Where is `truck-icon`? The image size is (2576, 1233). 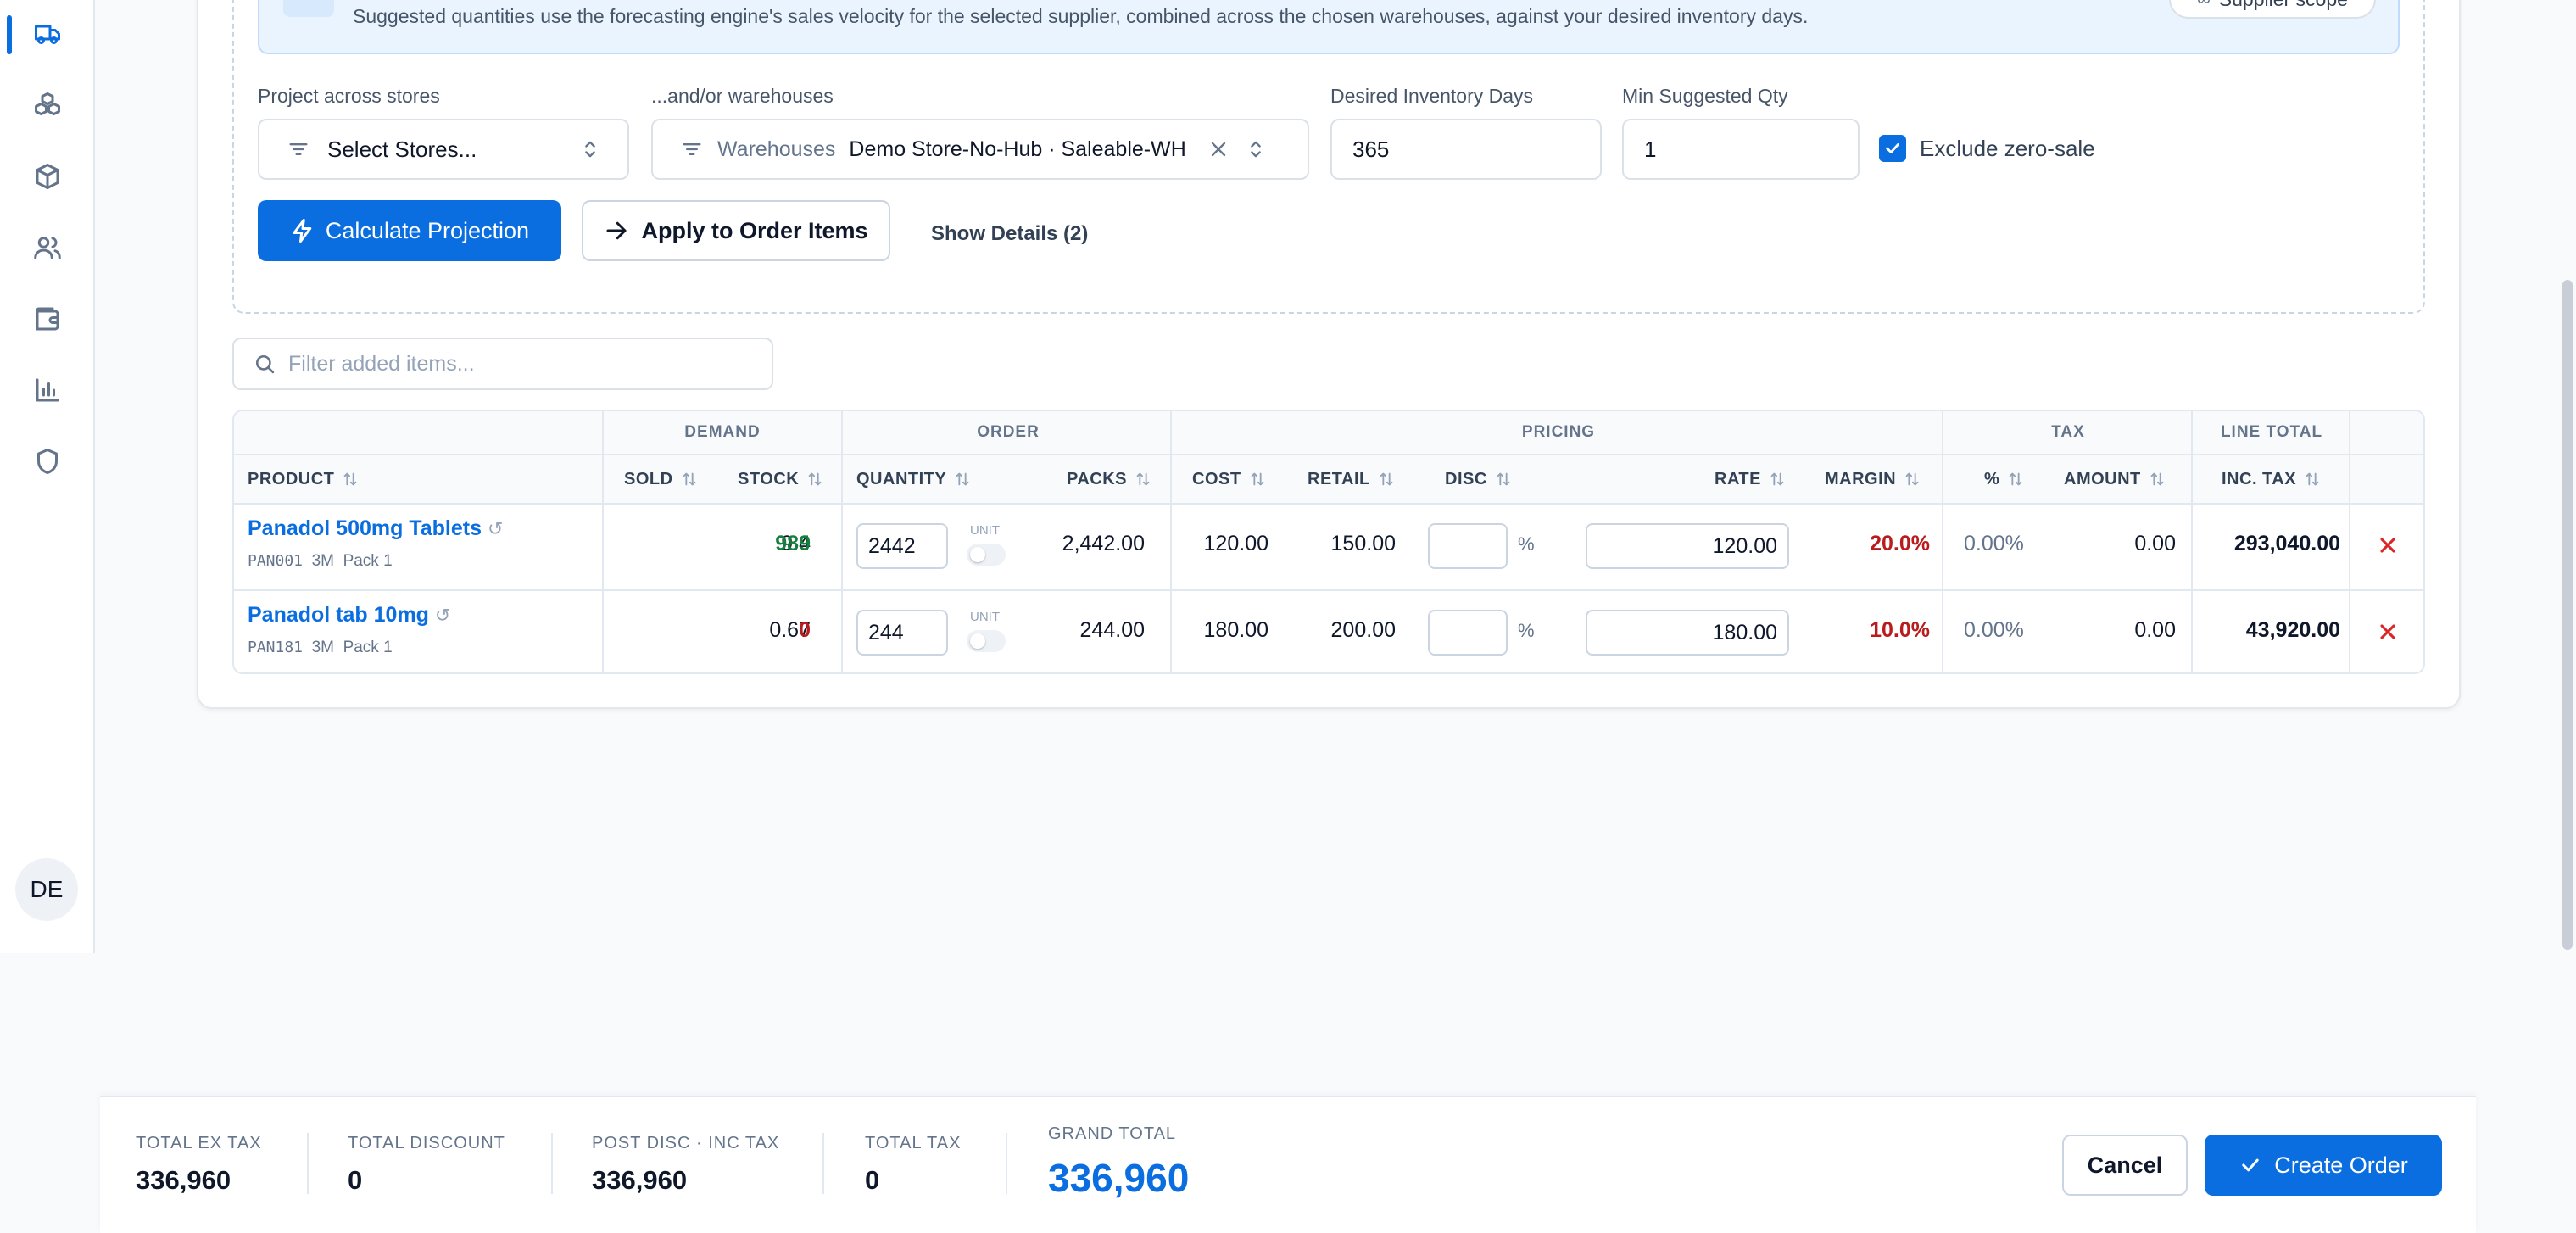 truck-icon is located at coordinates (47, 34).